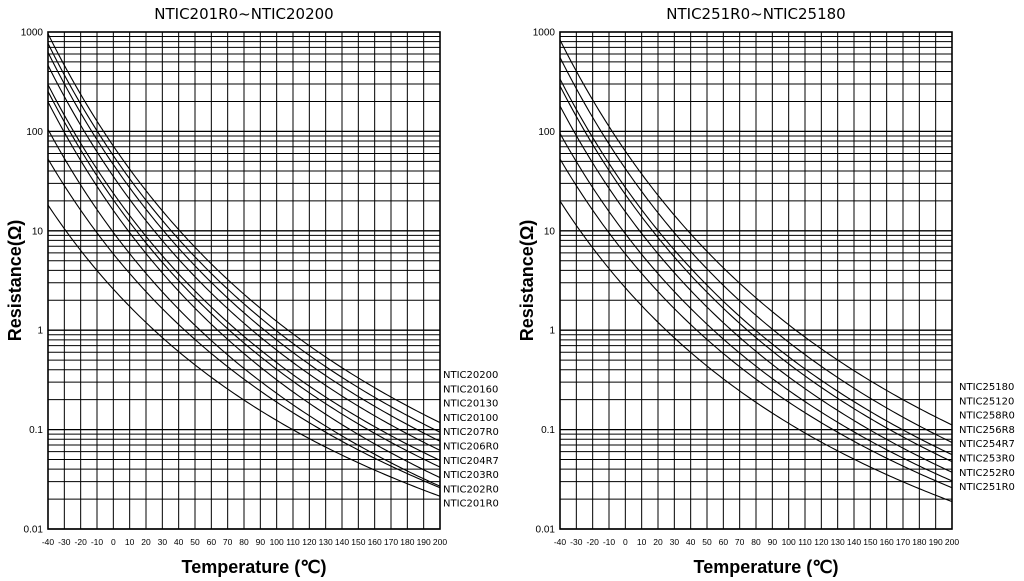 The width and height of the screenshot is (1024, 581). I want to click on legend-label: NTIC201R0, so click(471, 504).